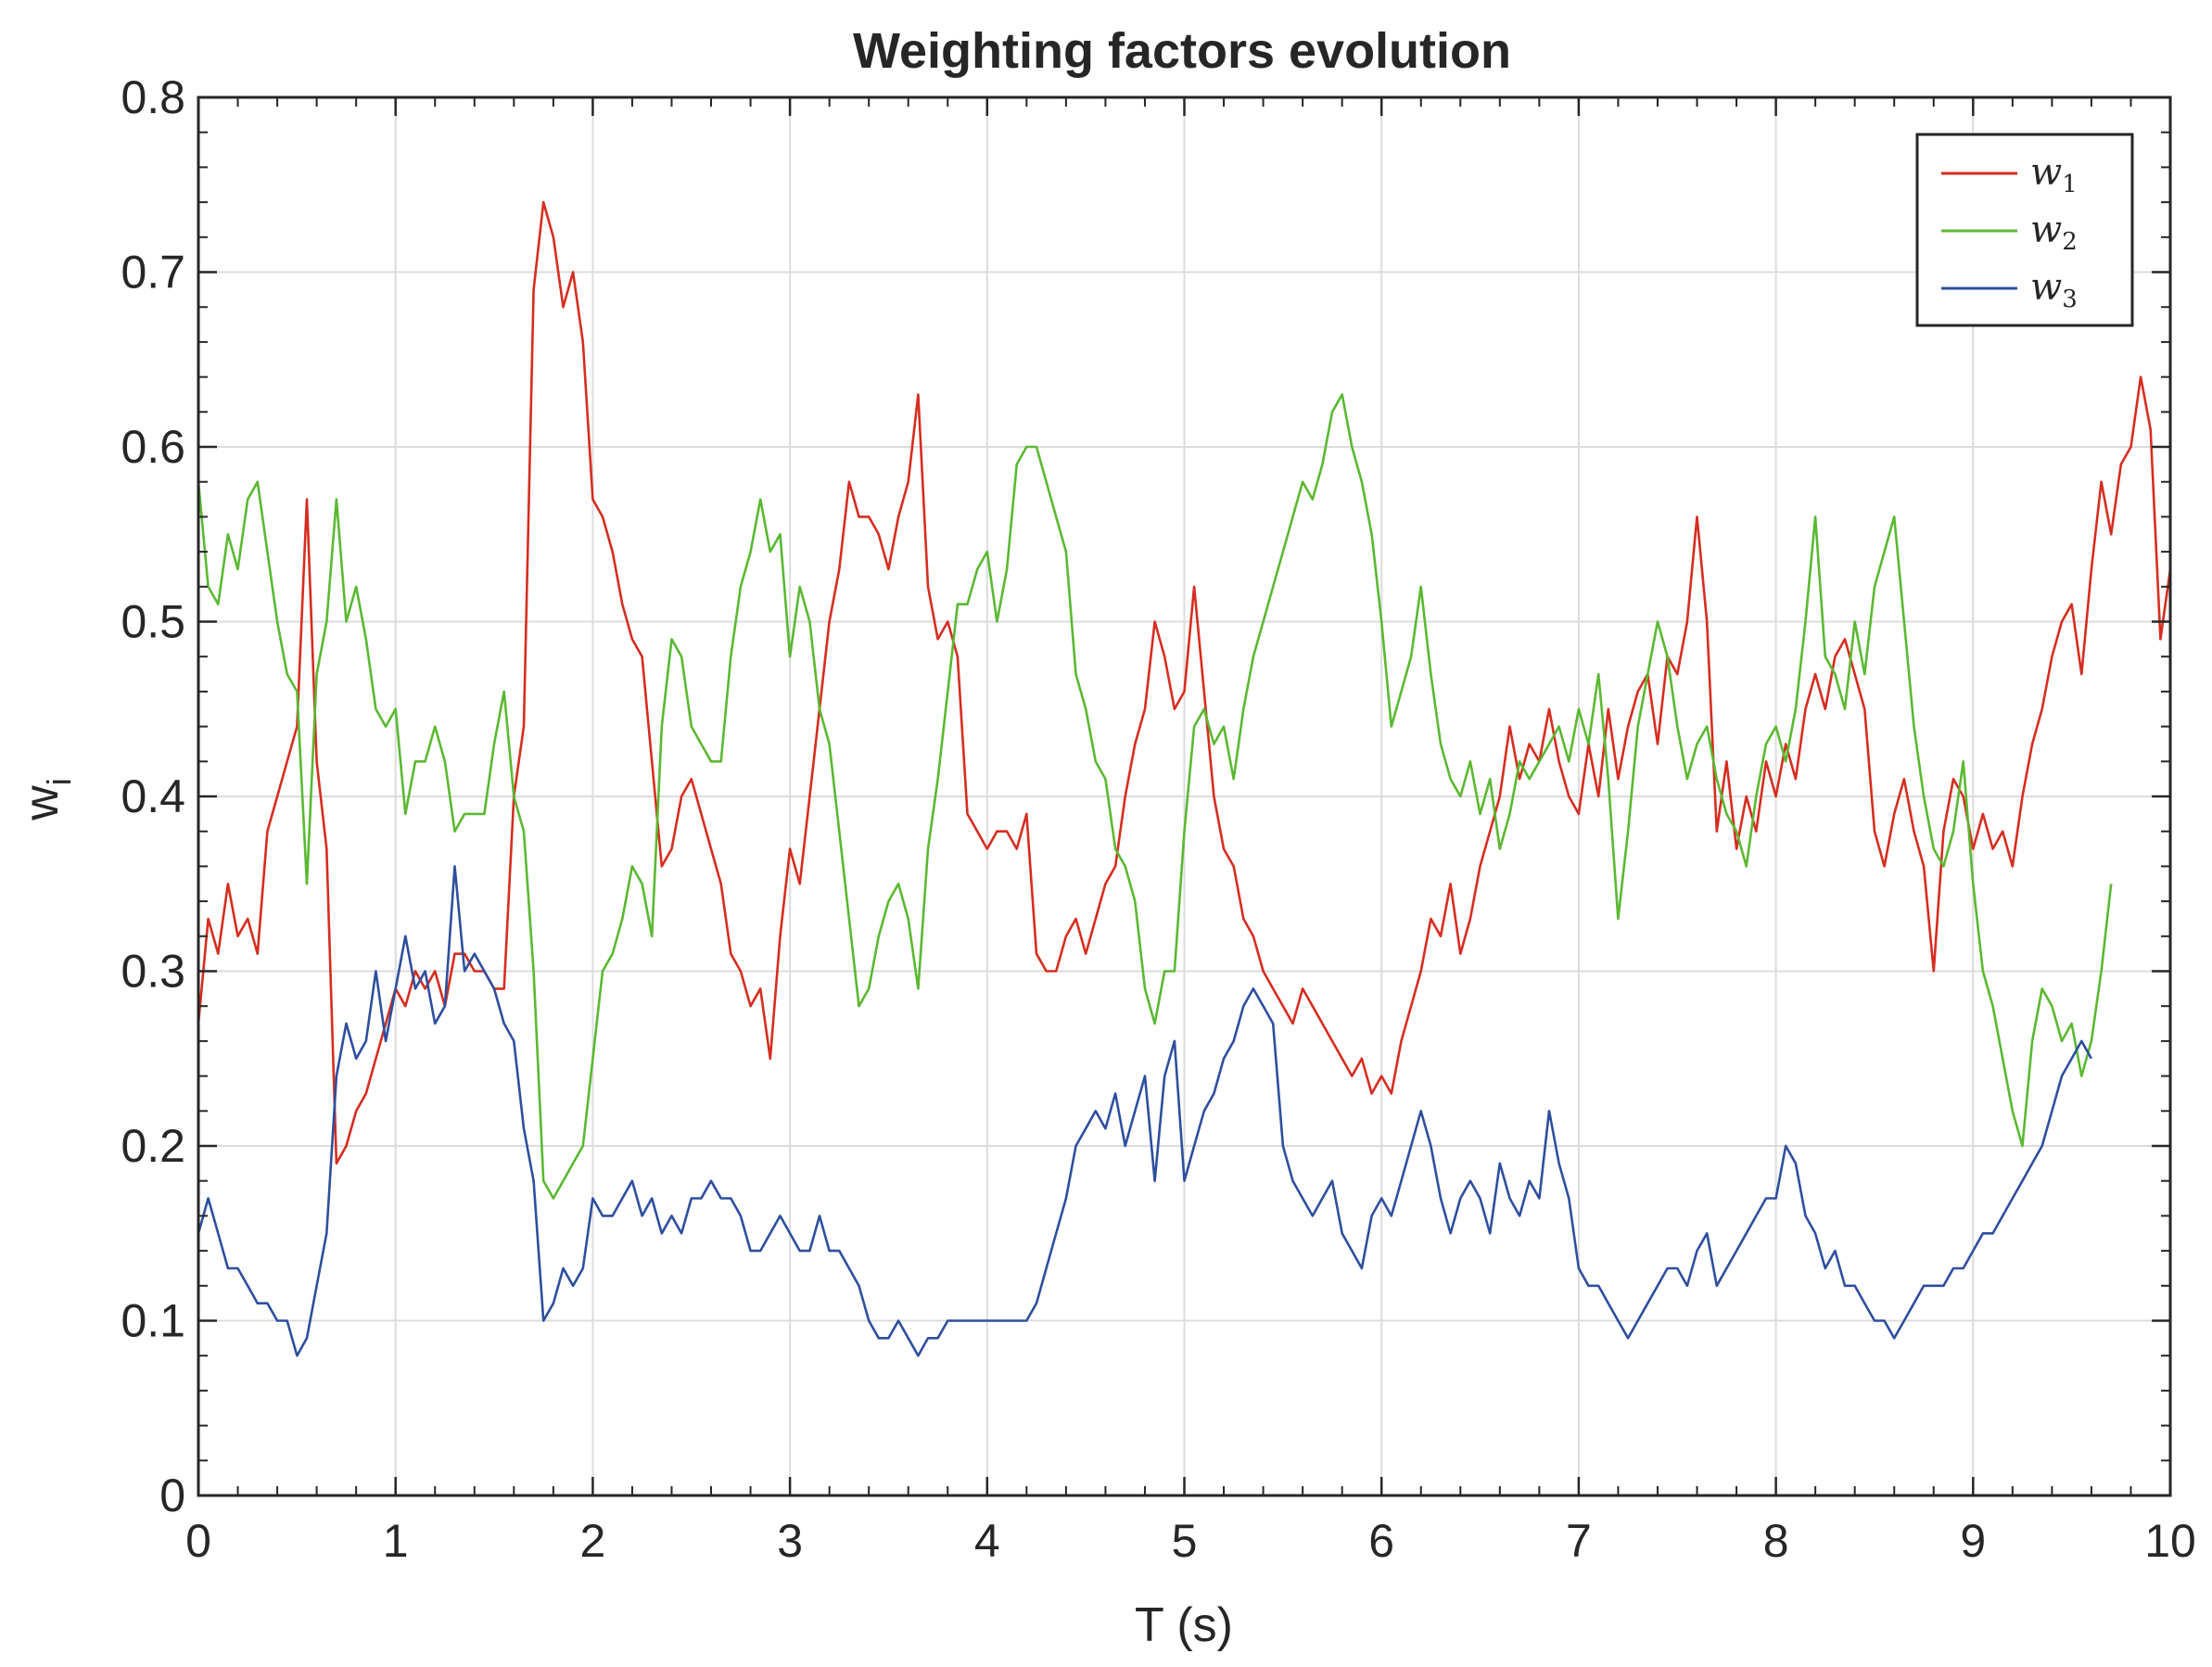 The width and height of the screenshot is (2212, 1667). What do you see at coordinates (592, 1541) in the screenshot?
I see `x-tick-label: 2` at bounding box center [592, 1541].